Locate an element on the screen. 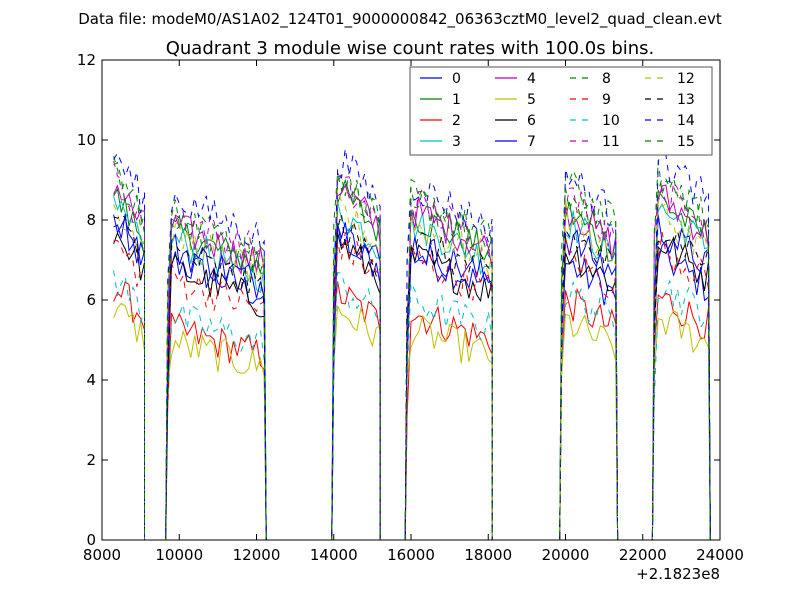 This screenshot has height=600, width=800. legend-label-6: 6 is located at coordinates (531, 121).